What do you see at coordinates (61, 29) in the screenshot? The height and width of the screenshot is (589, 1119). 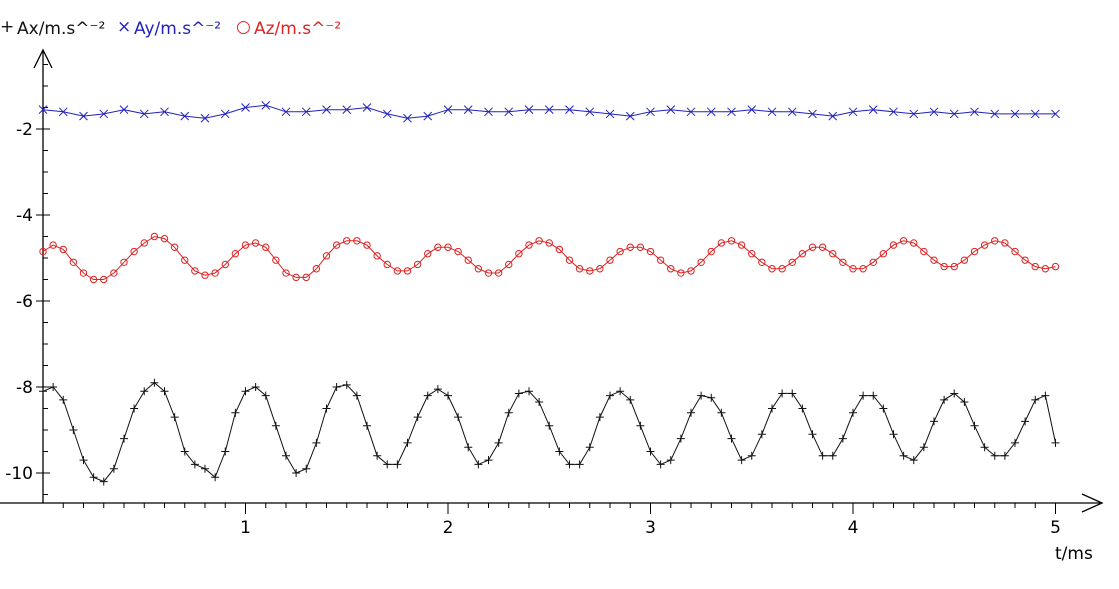 I see `legend-label-ax: Ax/m.s^⁻²` at bounding box center [61, 29].